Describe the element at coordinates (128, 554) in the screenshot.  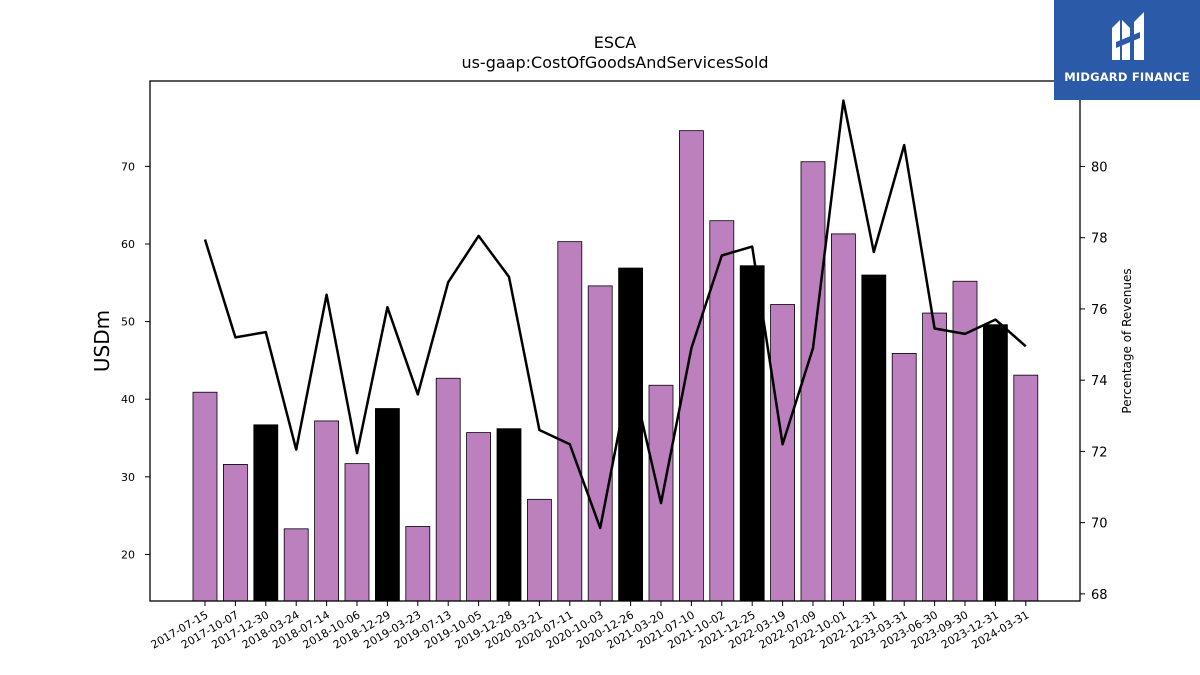
I see `y-tick-label: 20` at that location.